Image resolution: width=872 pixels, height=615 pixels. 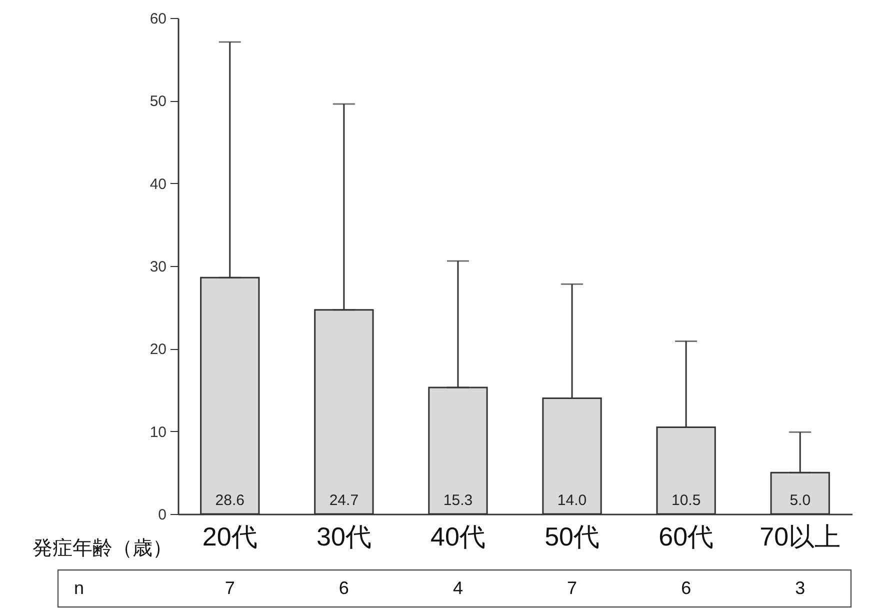 I want to click on y-tick-label: 50, so click(x=158, y=101).